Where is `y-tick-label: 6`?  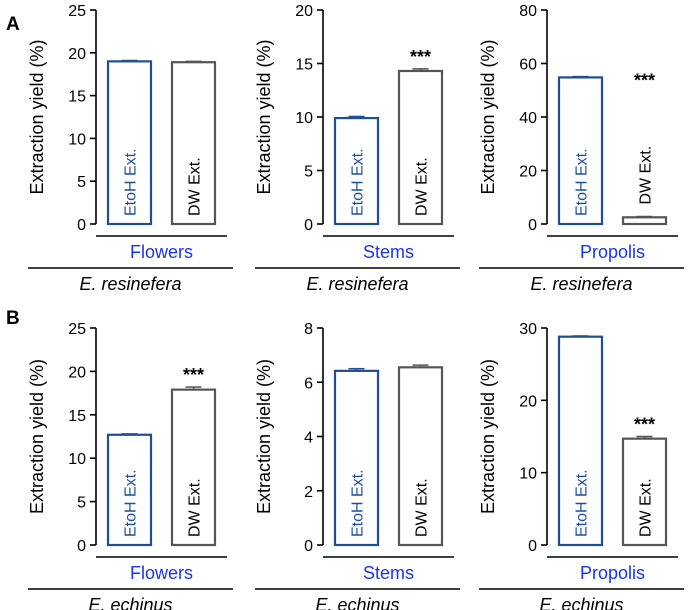
y-tick-label: 6 is located at coordinates (308, 383).